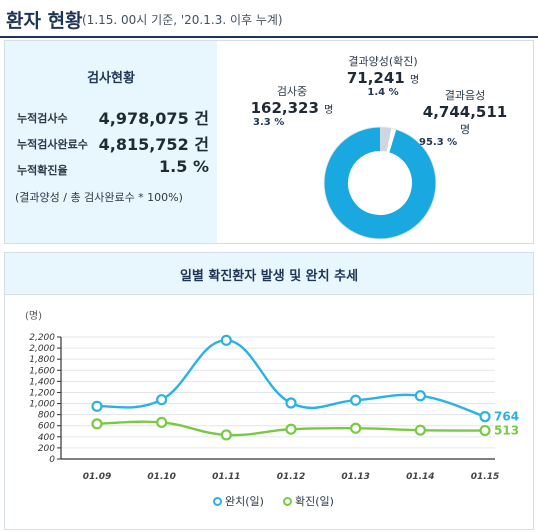 Image resolution: width=538 pixels, height=532 pixels. Describe the element at coordinates (153, 118) in the screenshot. I see `stat-value: 4,978,075 건` at that location.